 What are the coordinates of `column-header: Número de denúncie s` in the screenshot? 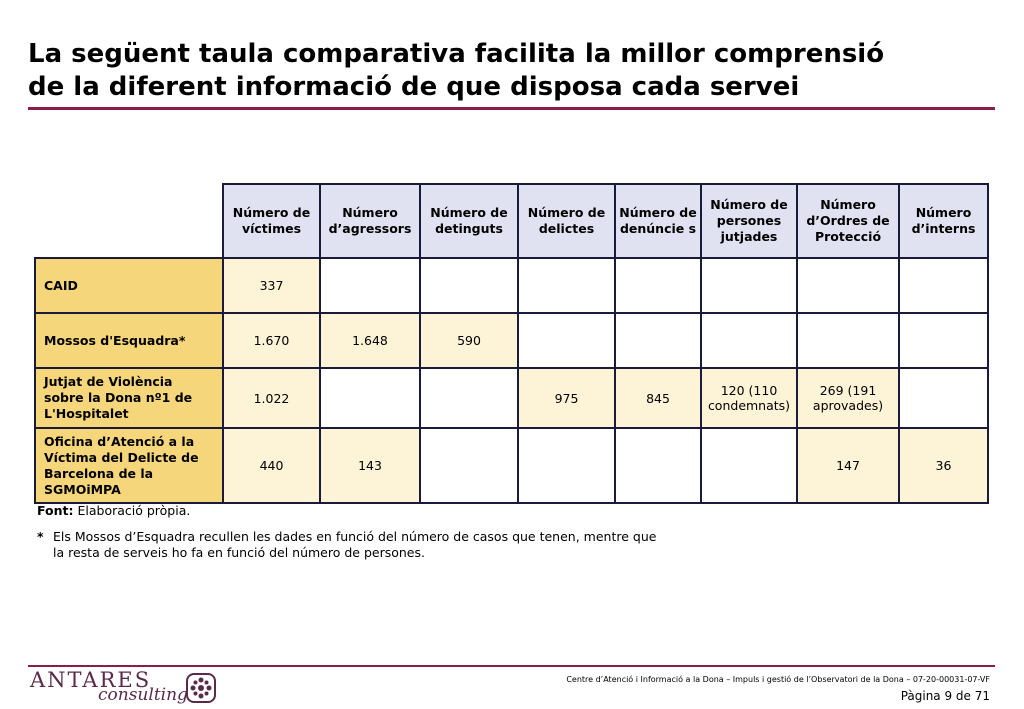 It's located at (658, 221).